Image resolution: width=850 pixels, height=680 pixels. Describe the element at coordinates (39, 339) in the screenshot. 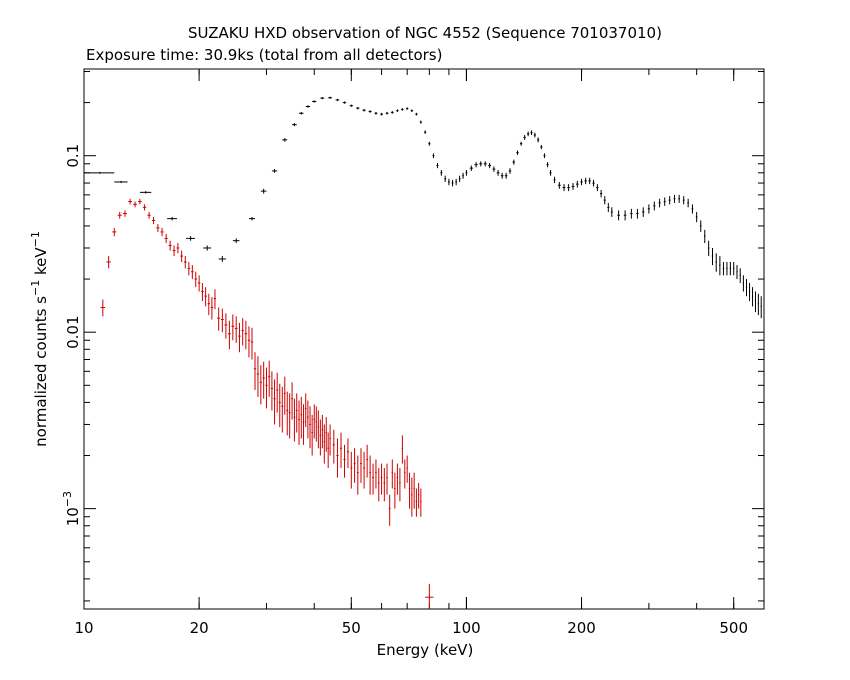

I see `y-axis-label: normalized counts s−1 keV−1` at that location.